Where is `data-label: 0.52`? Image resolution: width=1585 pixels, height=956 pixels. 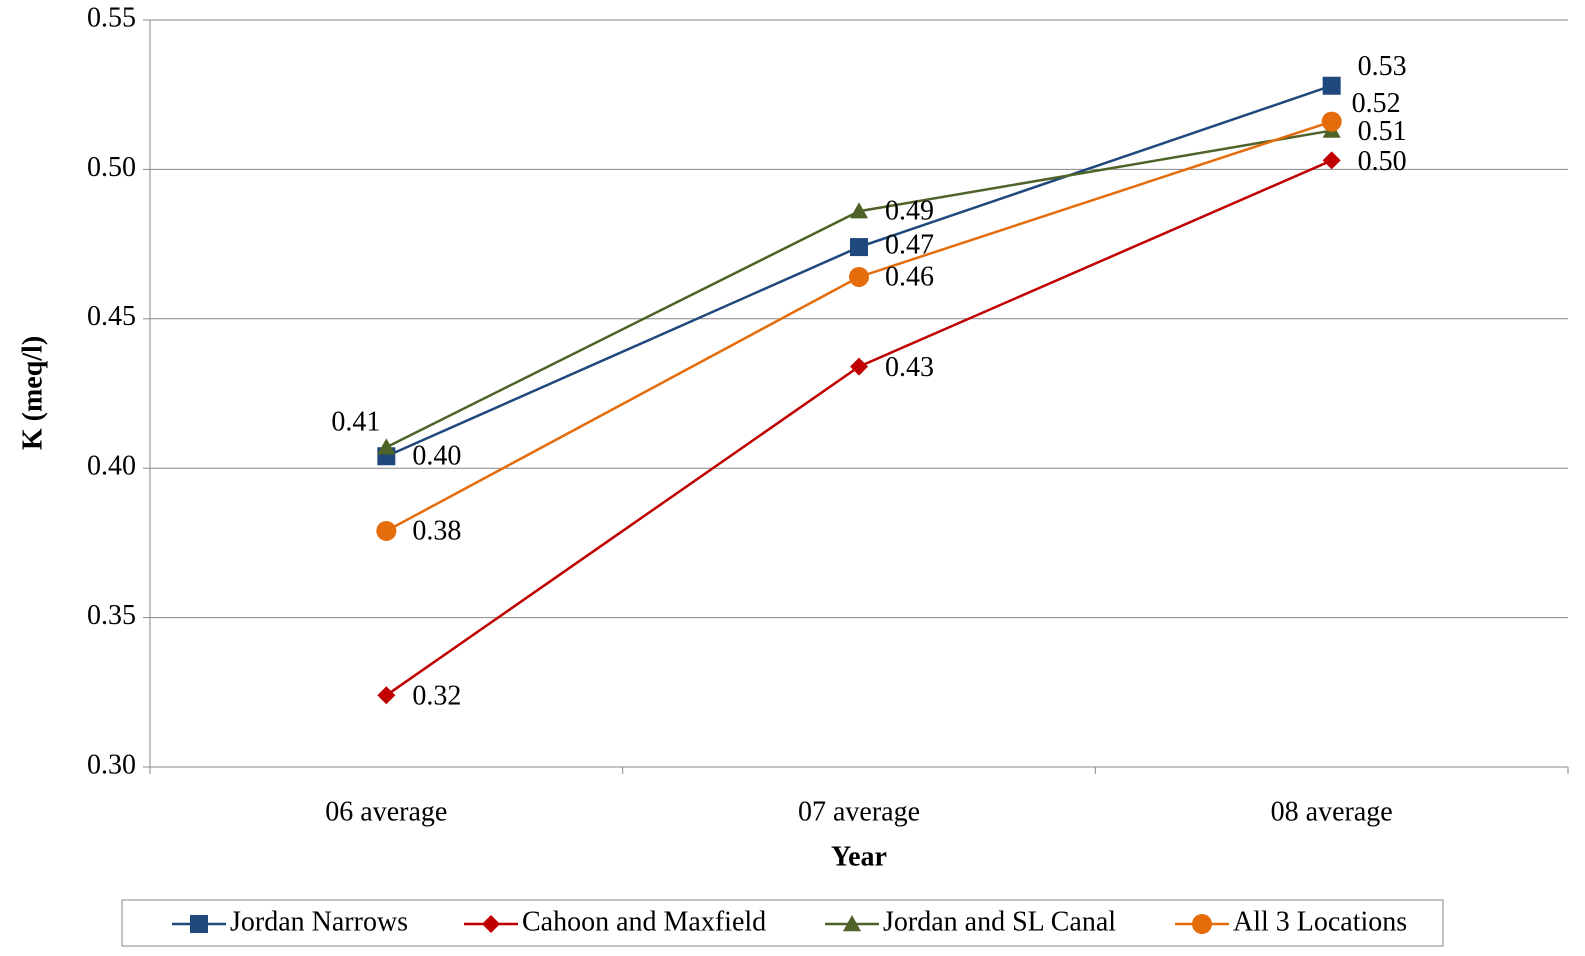 data-label: 0.52 is located at coordinates (1376, 103).